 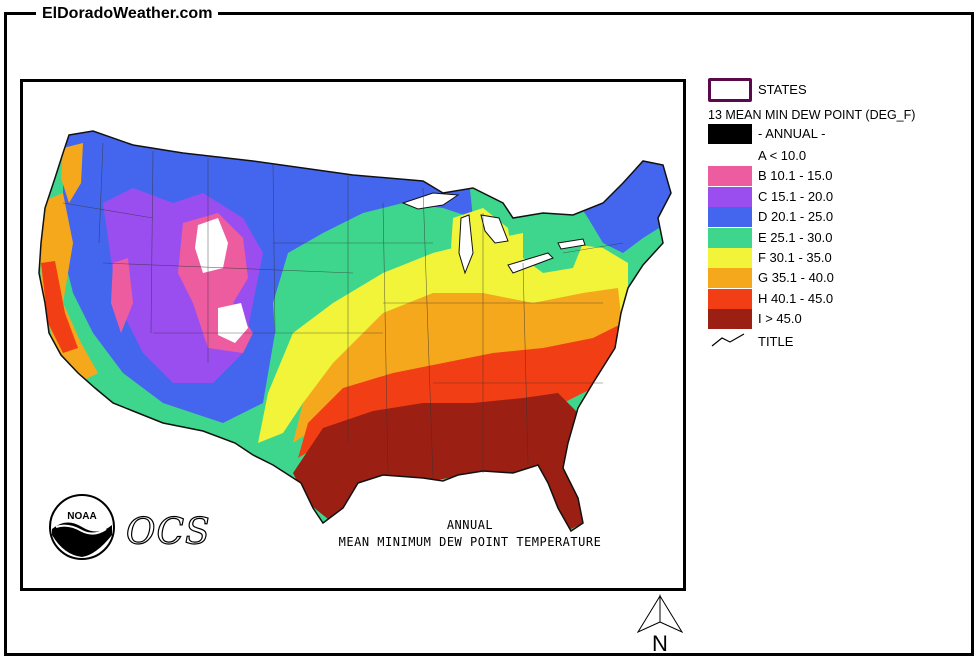 I want to click on lake-ontario, so click(x=571, y=244).